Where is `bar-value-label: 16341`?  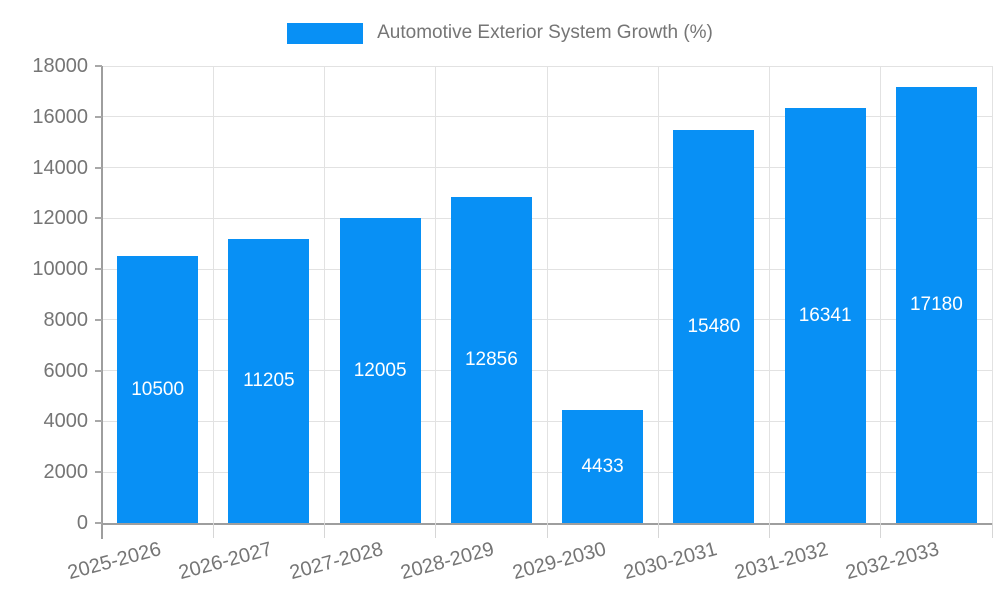
bar-value-label: 16341 is located at coordinates (825, 316).